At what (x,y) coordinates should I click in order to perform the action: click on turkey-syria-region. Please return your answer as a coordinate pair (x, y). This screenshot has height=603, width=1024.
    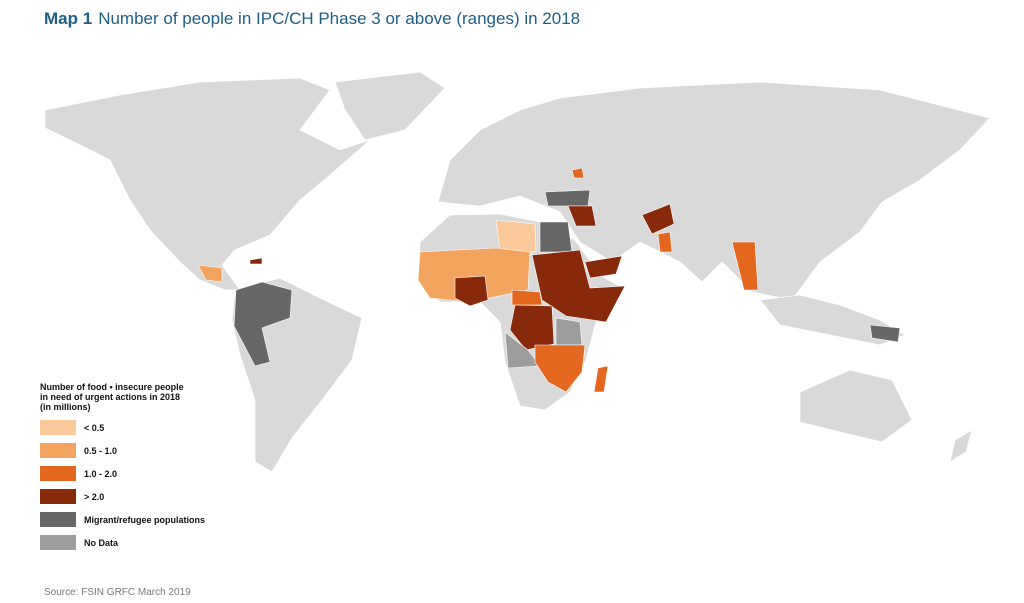
    Looking at the image, I should click on (567, 198).